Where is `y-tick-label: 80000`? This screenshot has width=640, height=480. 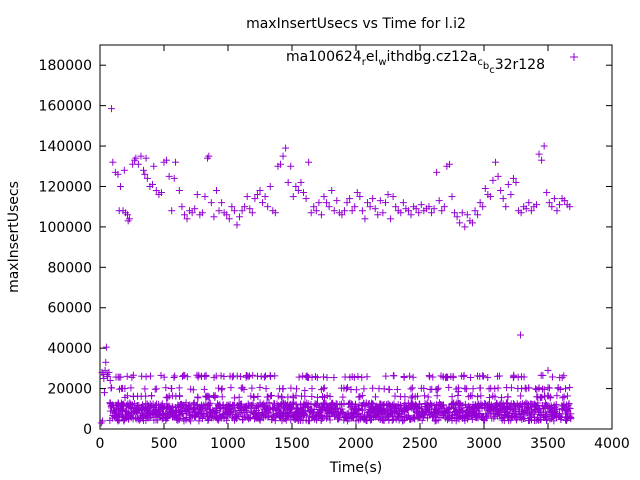 y-tick-label: 80000 is located at coordinates (69, 268).